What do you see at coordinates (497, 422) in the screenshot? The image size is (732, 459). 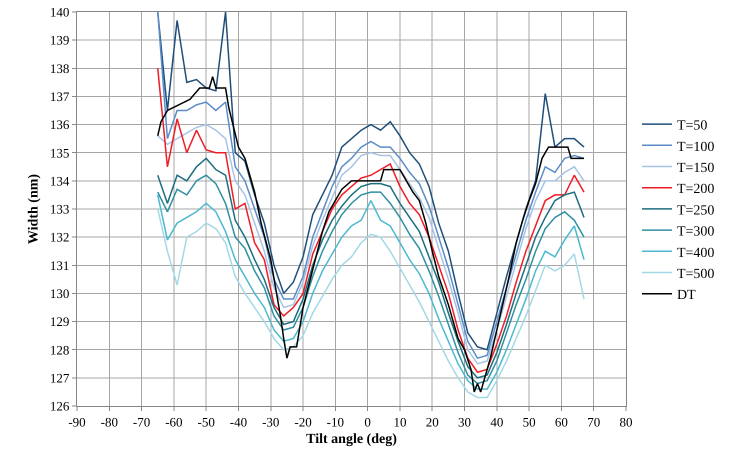 I see `x-tick-label: 40` at bounding box center [497, 422].